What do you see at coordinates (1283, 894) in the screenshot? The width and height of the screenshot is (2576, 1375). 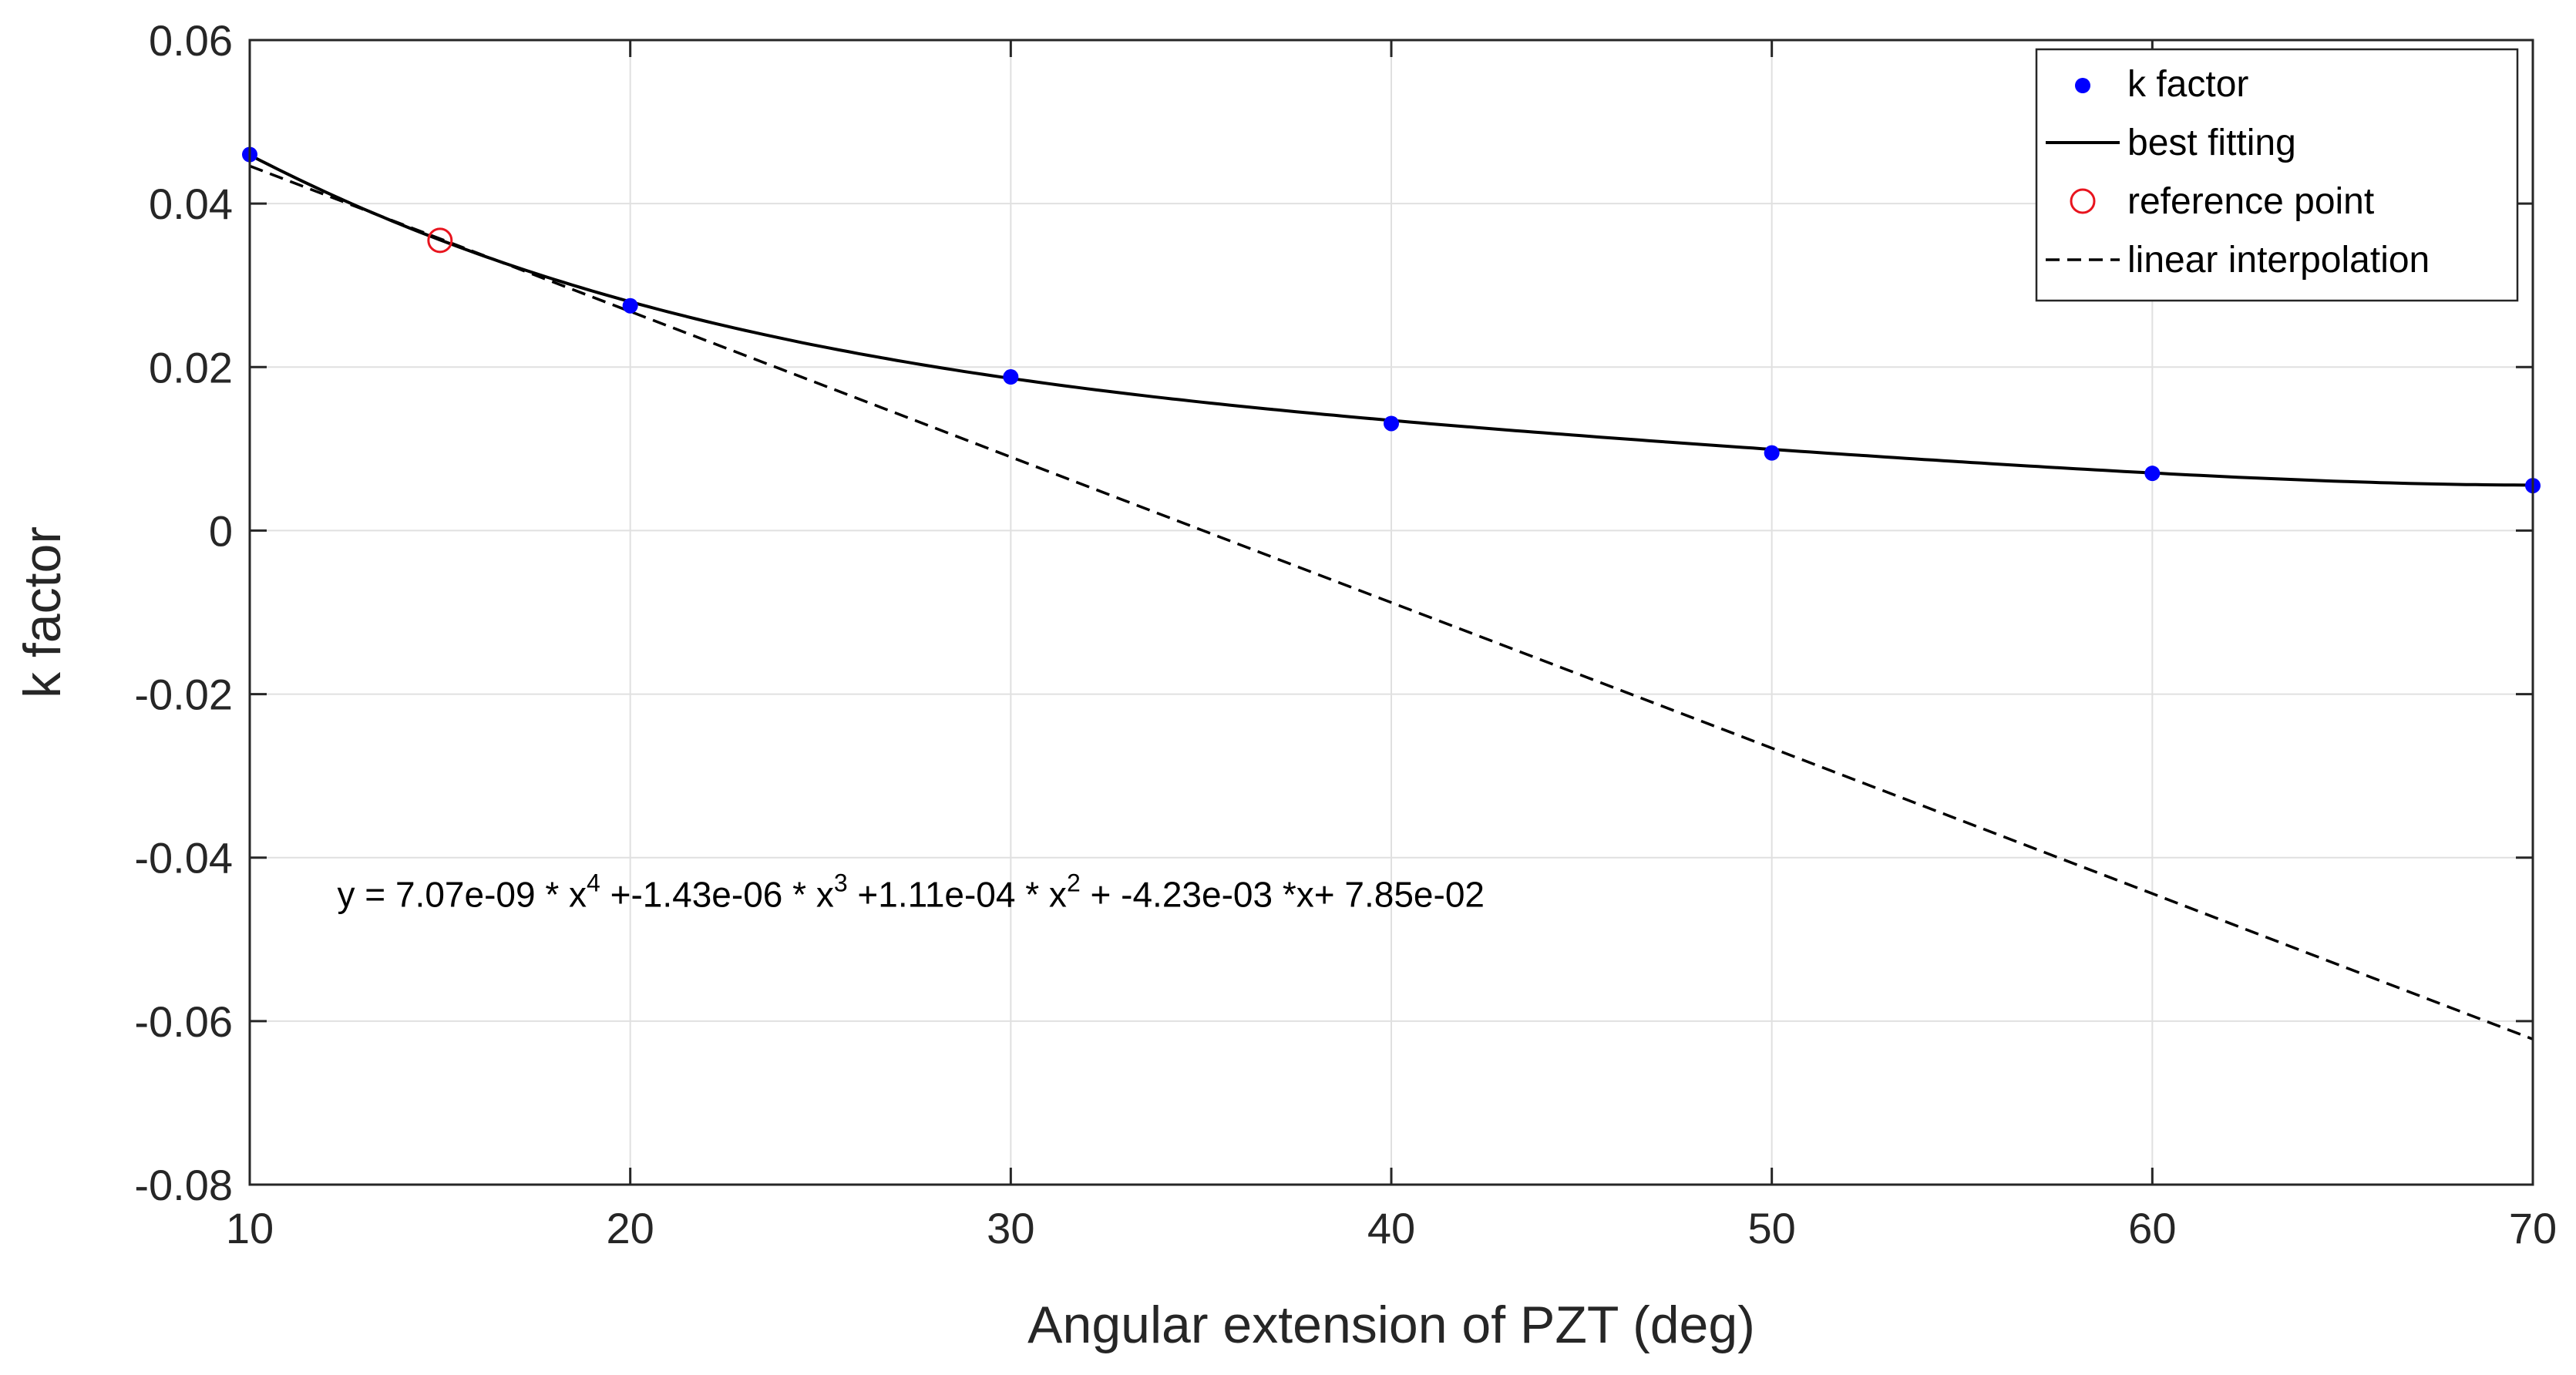 I see `equation-term: + -4.23e-03 *x+ 7.85e-02` at bounding box center [1283, 894].